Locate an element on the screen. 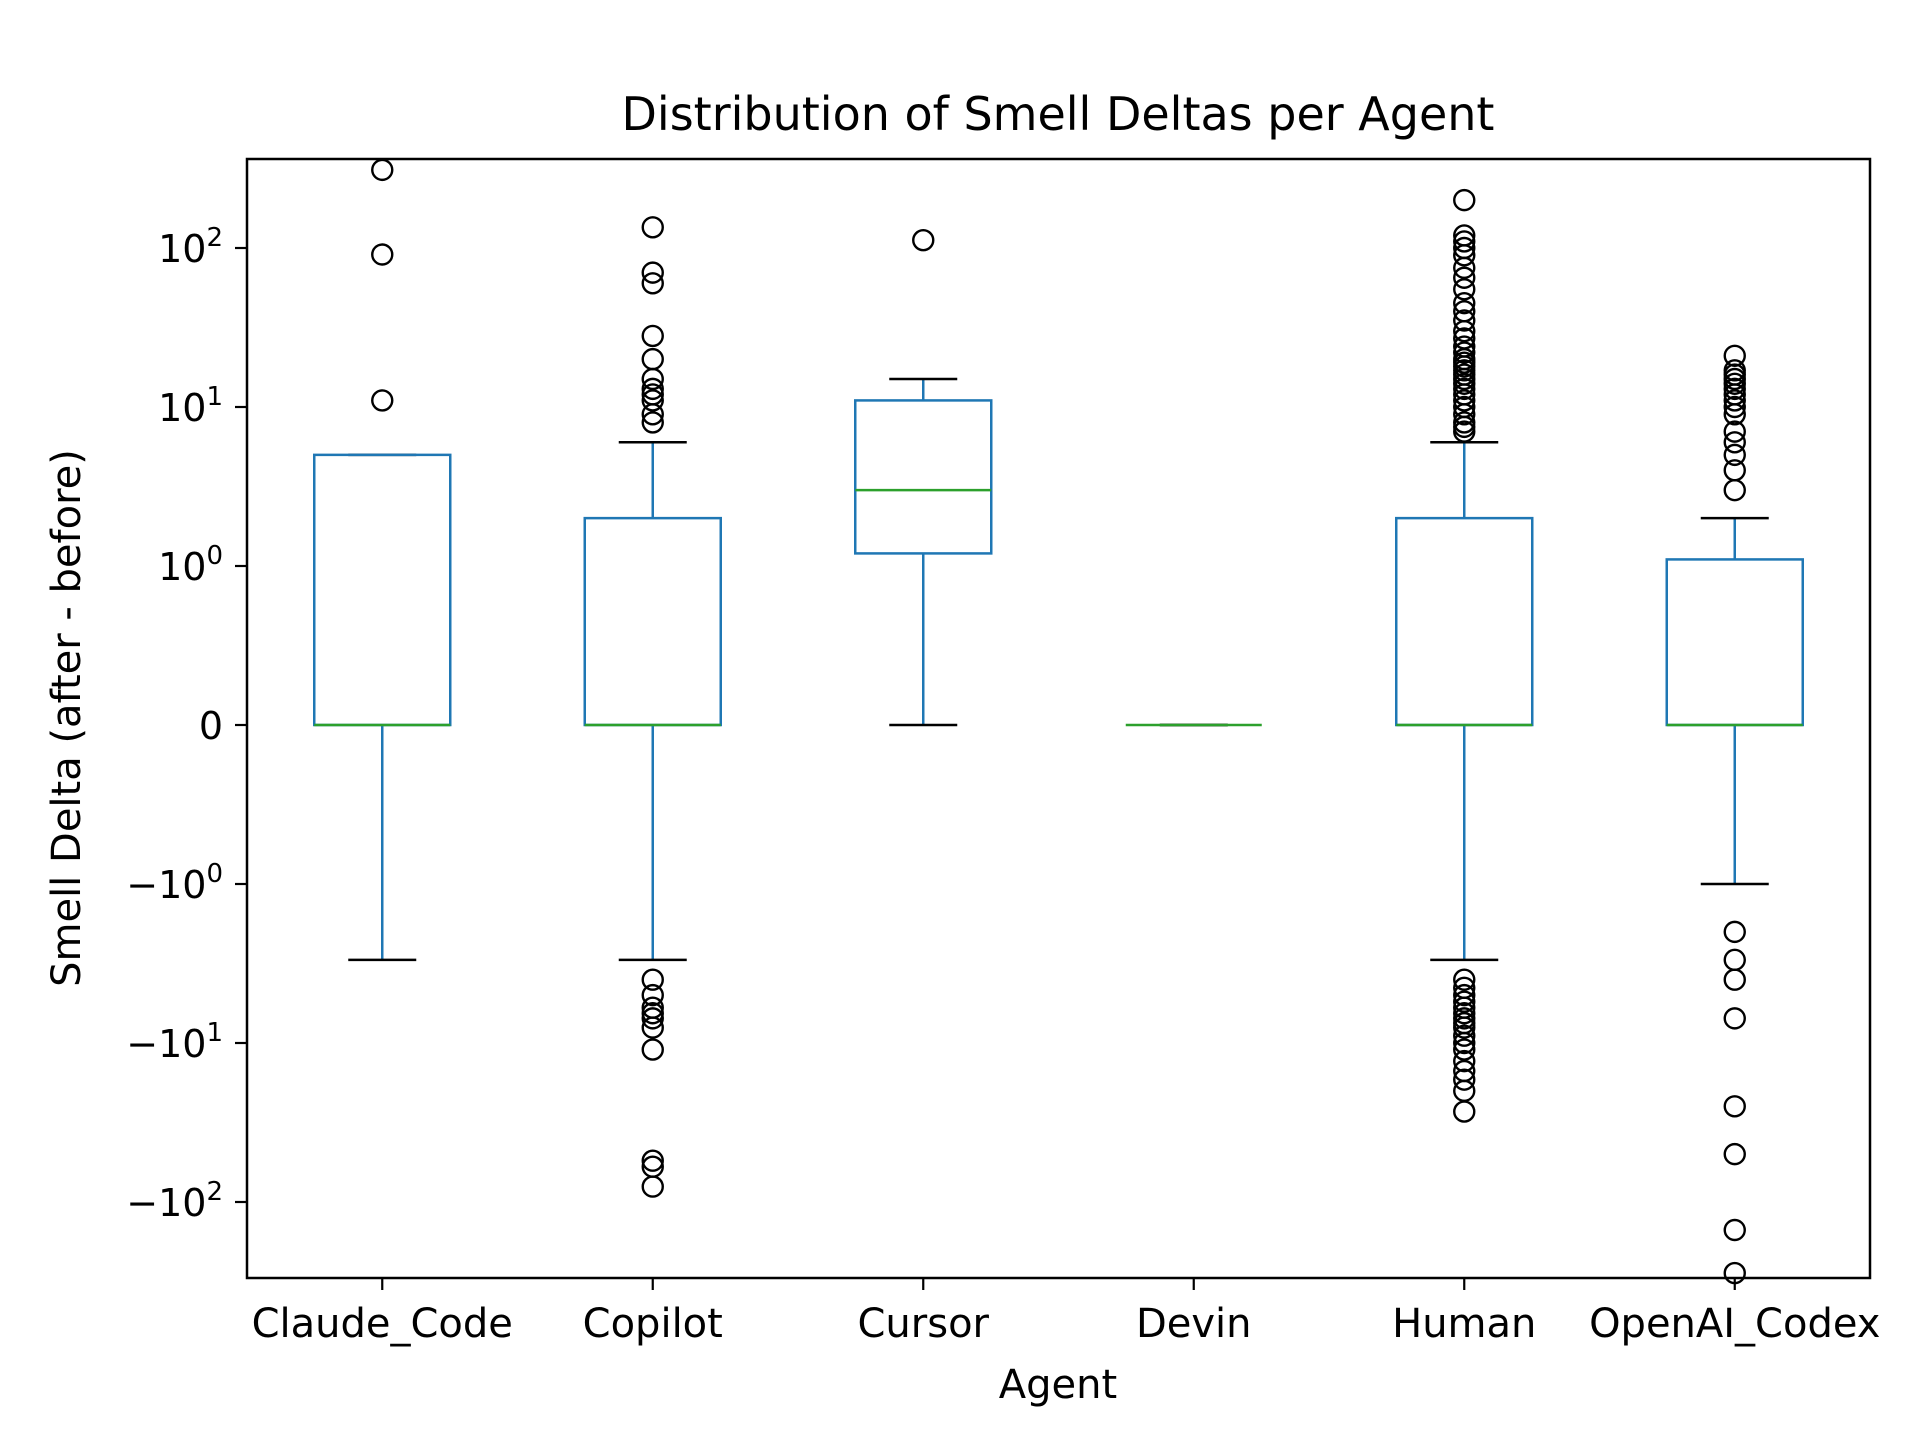  y-tick-label: 100 is located at coordinates (190, 565).